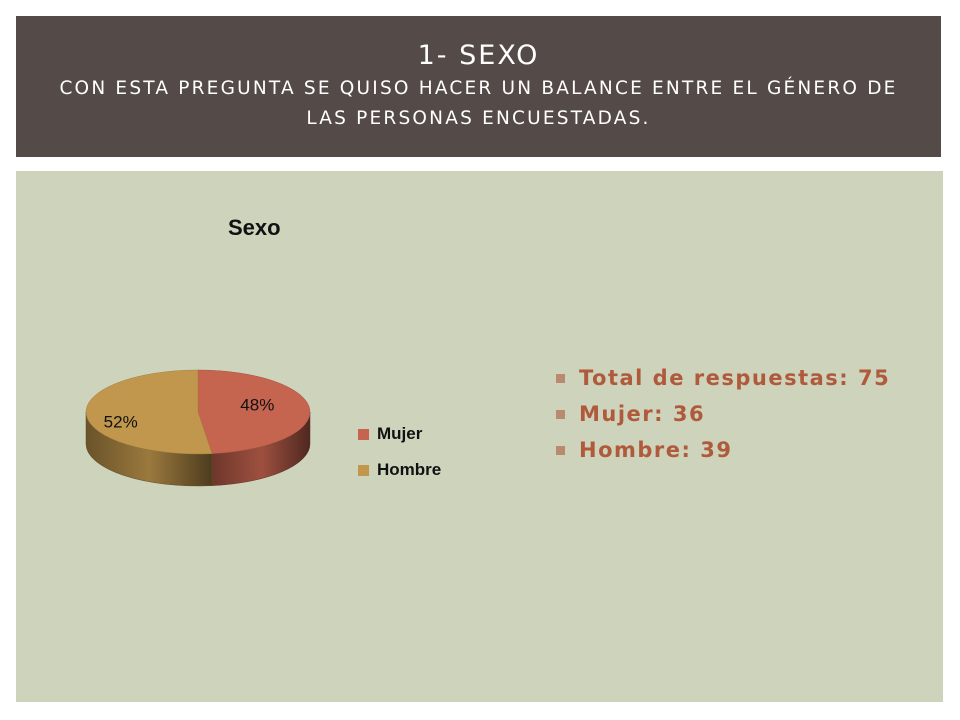  Describe the element at coordinates (363, 434) in the screenshot. I see `legend-swatch-mujer` at that location.